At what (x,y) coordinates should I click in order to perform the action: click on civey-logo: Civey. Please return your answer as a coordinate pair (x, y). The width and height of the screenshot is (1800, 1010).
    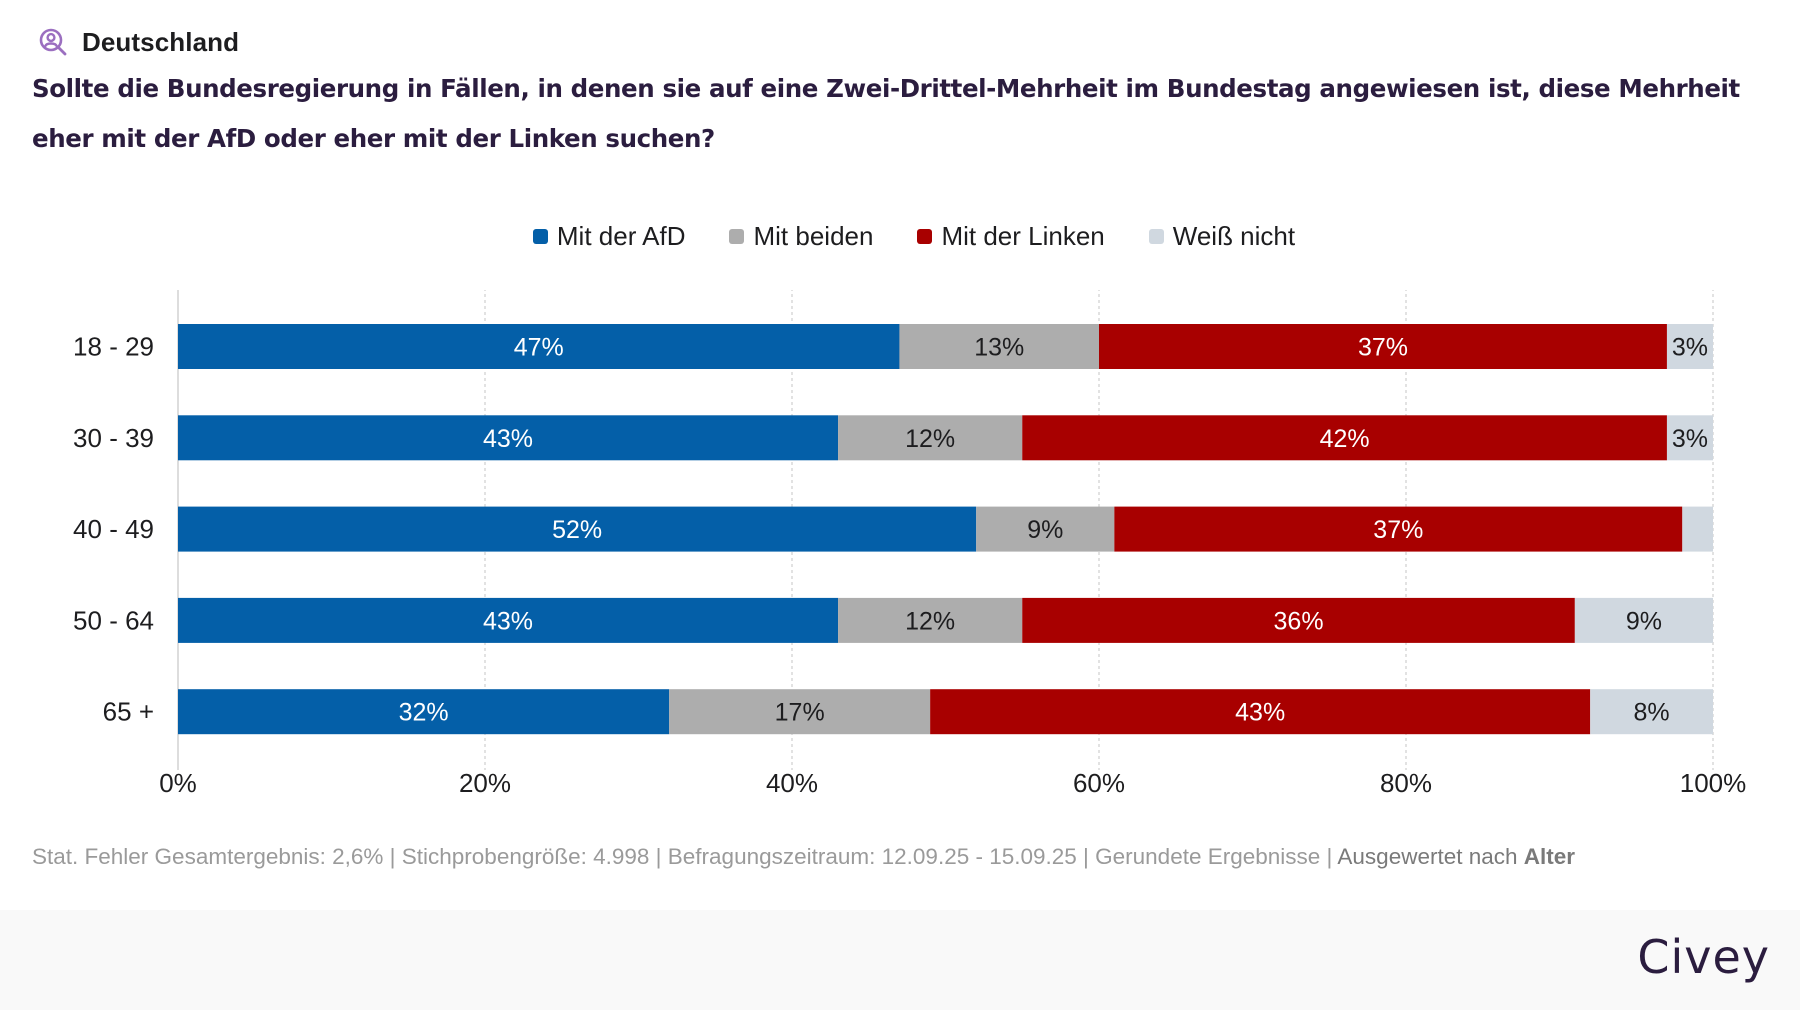
    Looking at the image, I should click on (1703, 957).